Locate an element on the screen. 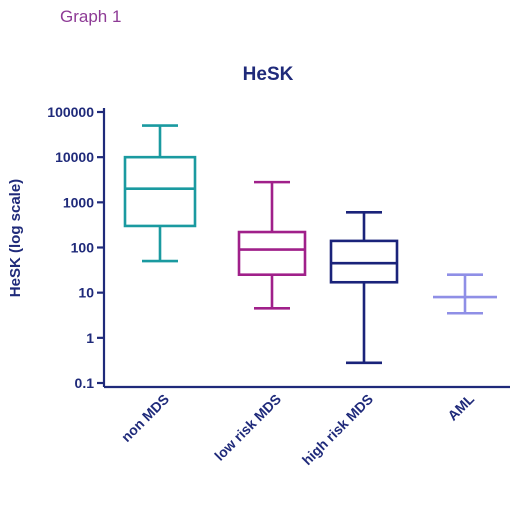 The height and width of the screenshot is (514, 520). y-axis-ticks: 100000 10000 1000 100 10 1 0.1 is located at coordinates (75, 247).